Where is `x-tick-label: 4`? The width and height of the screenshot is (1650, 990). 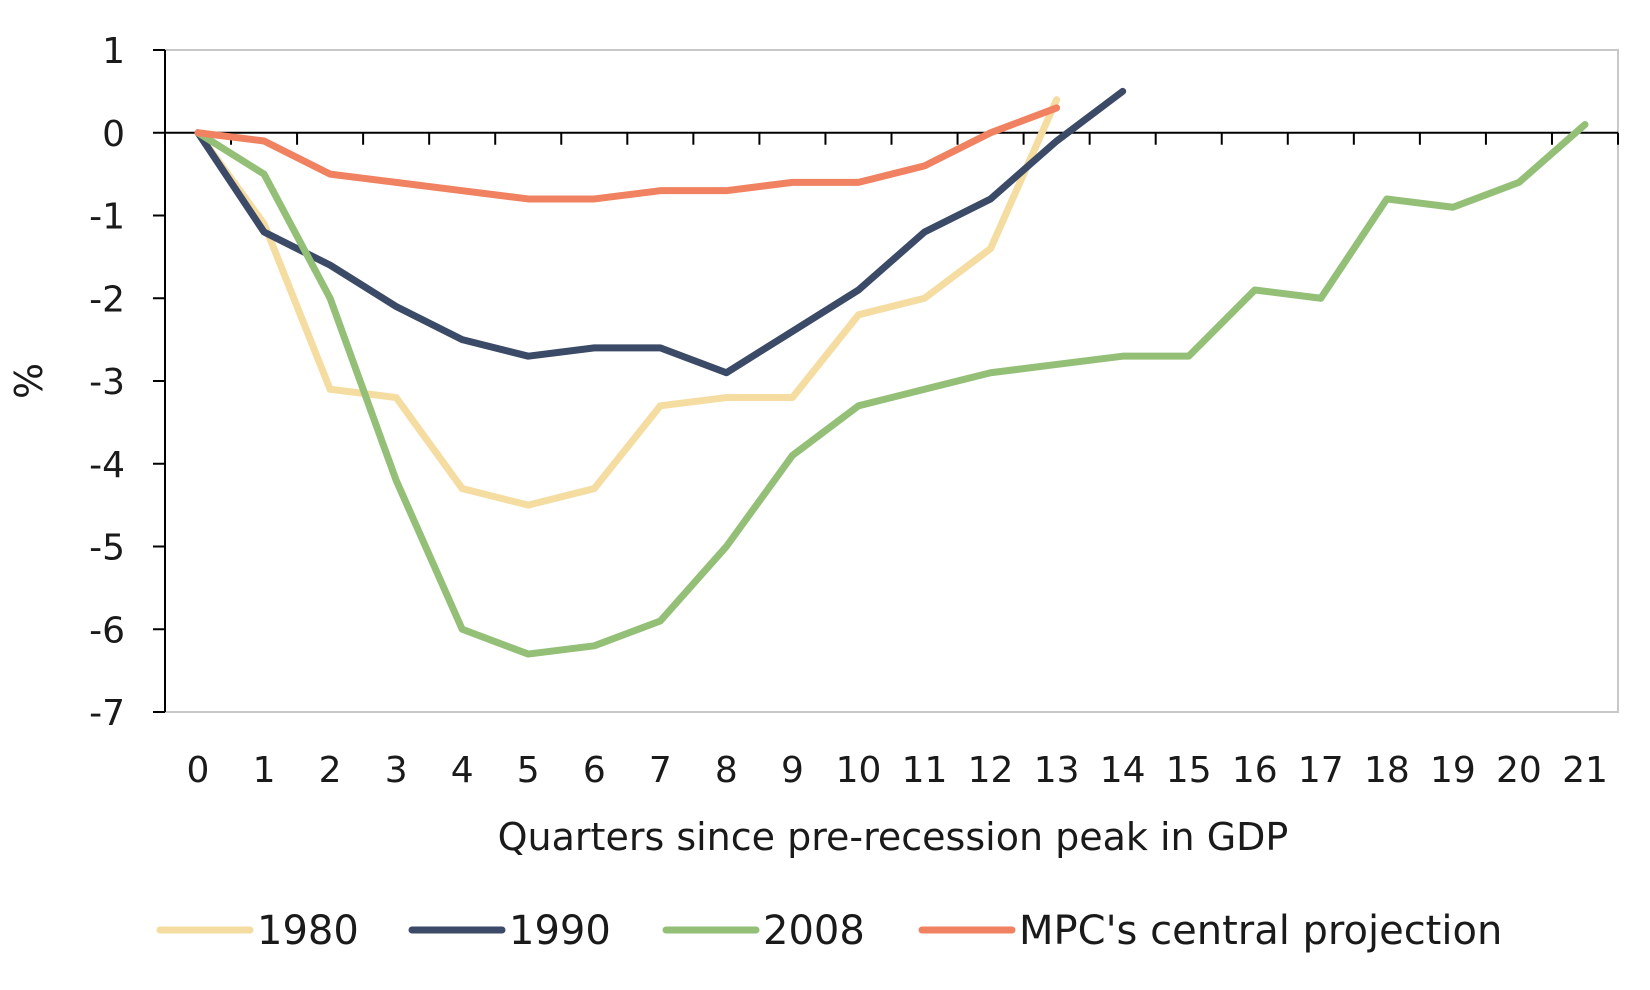
x-tick-label: 4 is located at coordinates (462, 770).